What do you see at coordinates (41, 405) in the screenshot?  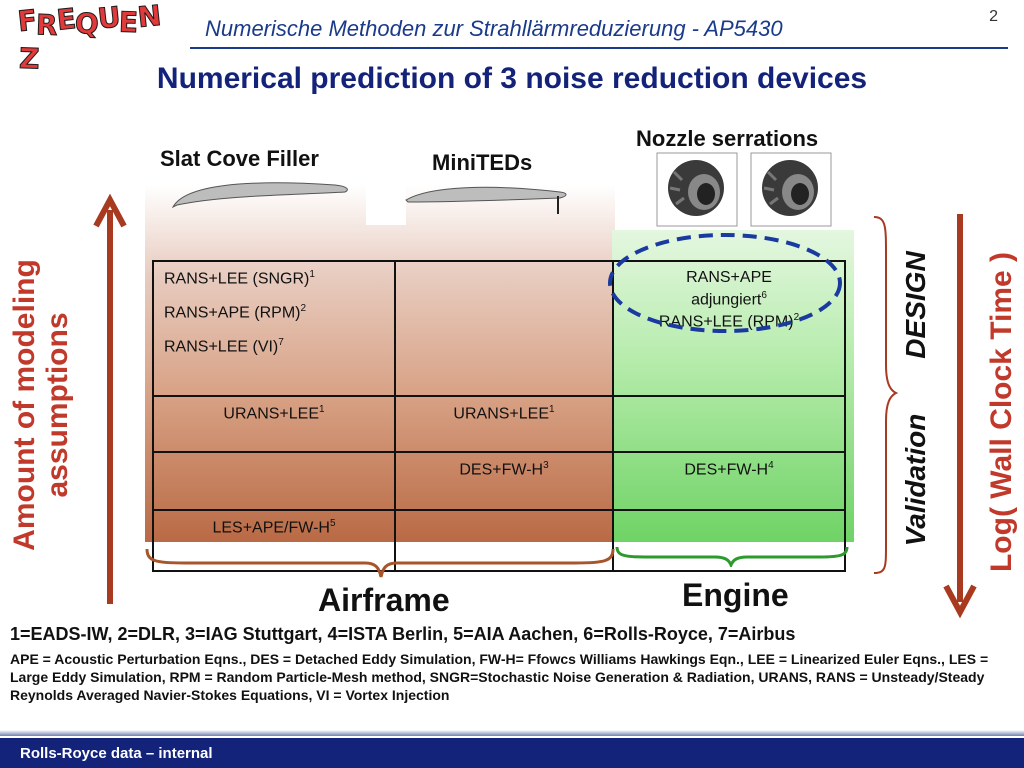 I see `left-axis-label: Amount of modeling assumptions` at bounding box center [41, 405].